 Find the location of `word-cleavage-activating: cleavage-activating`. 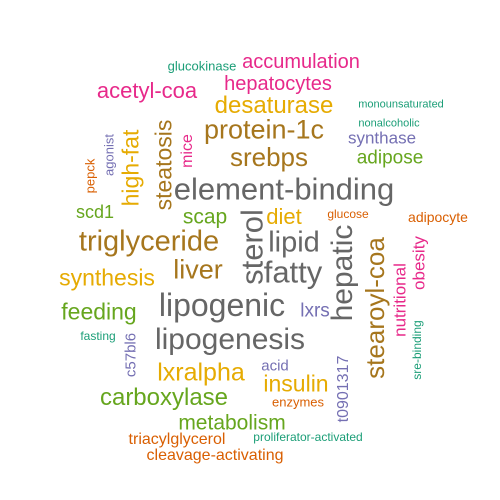

word-cleavage-activating: cleavage-activating is located at coordinates (215, 455).